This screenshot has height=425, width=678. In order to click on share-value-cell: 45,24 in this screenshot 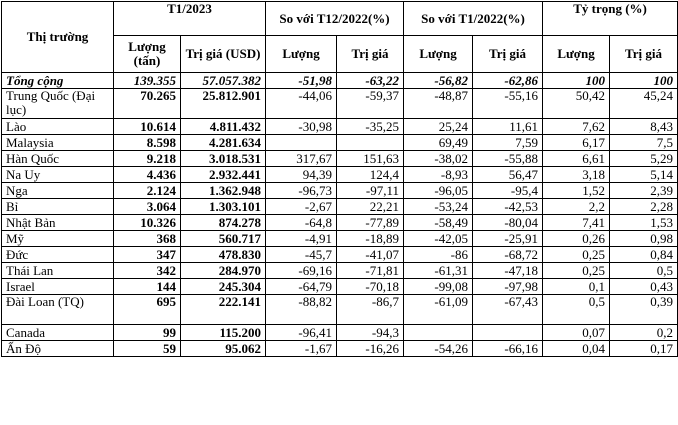, I will do `click(643, 103)`.